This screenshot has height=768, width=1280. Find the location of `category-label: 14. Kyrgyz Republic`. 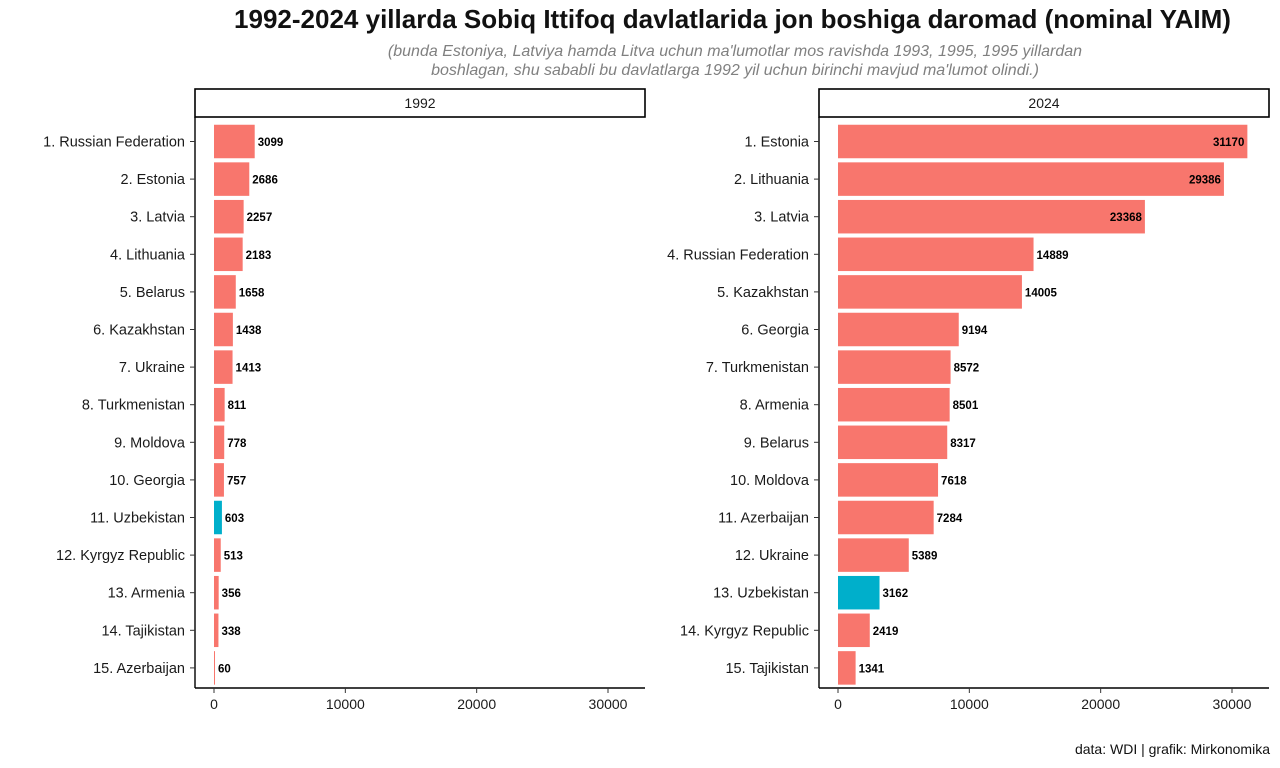

category-label: 14. Kyrgyz Republic is located at coordinates (744, 631).